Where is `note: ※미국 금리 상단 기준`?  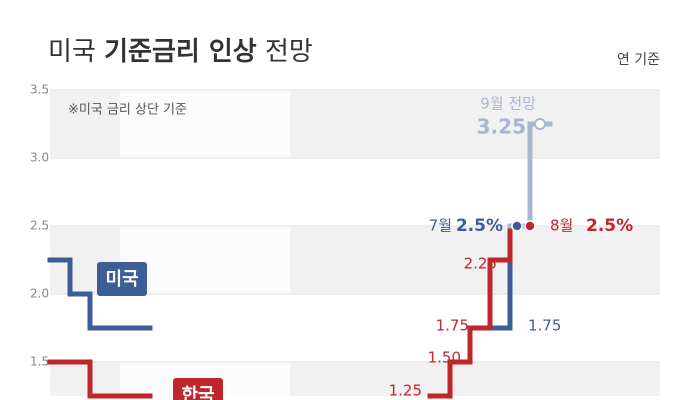
note: ※미국 금리 상단 기준 is located at coordinates (127, 110).